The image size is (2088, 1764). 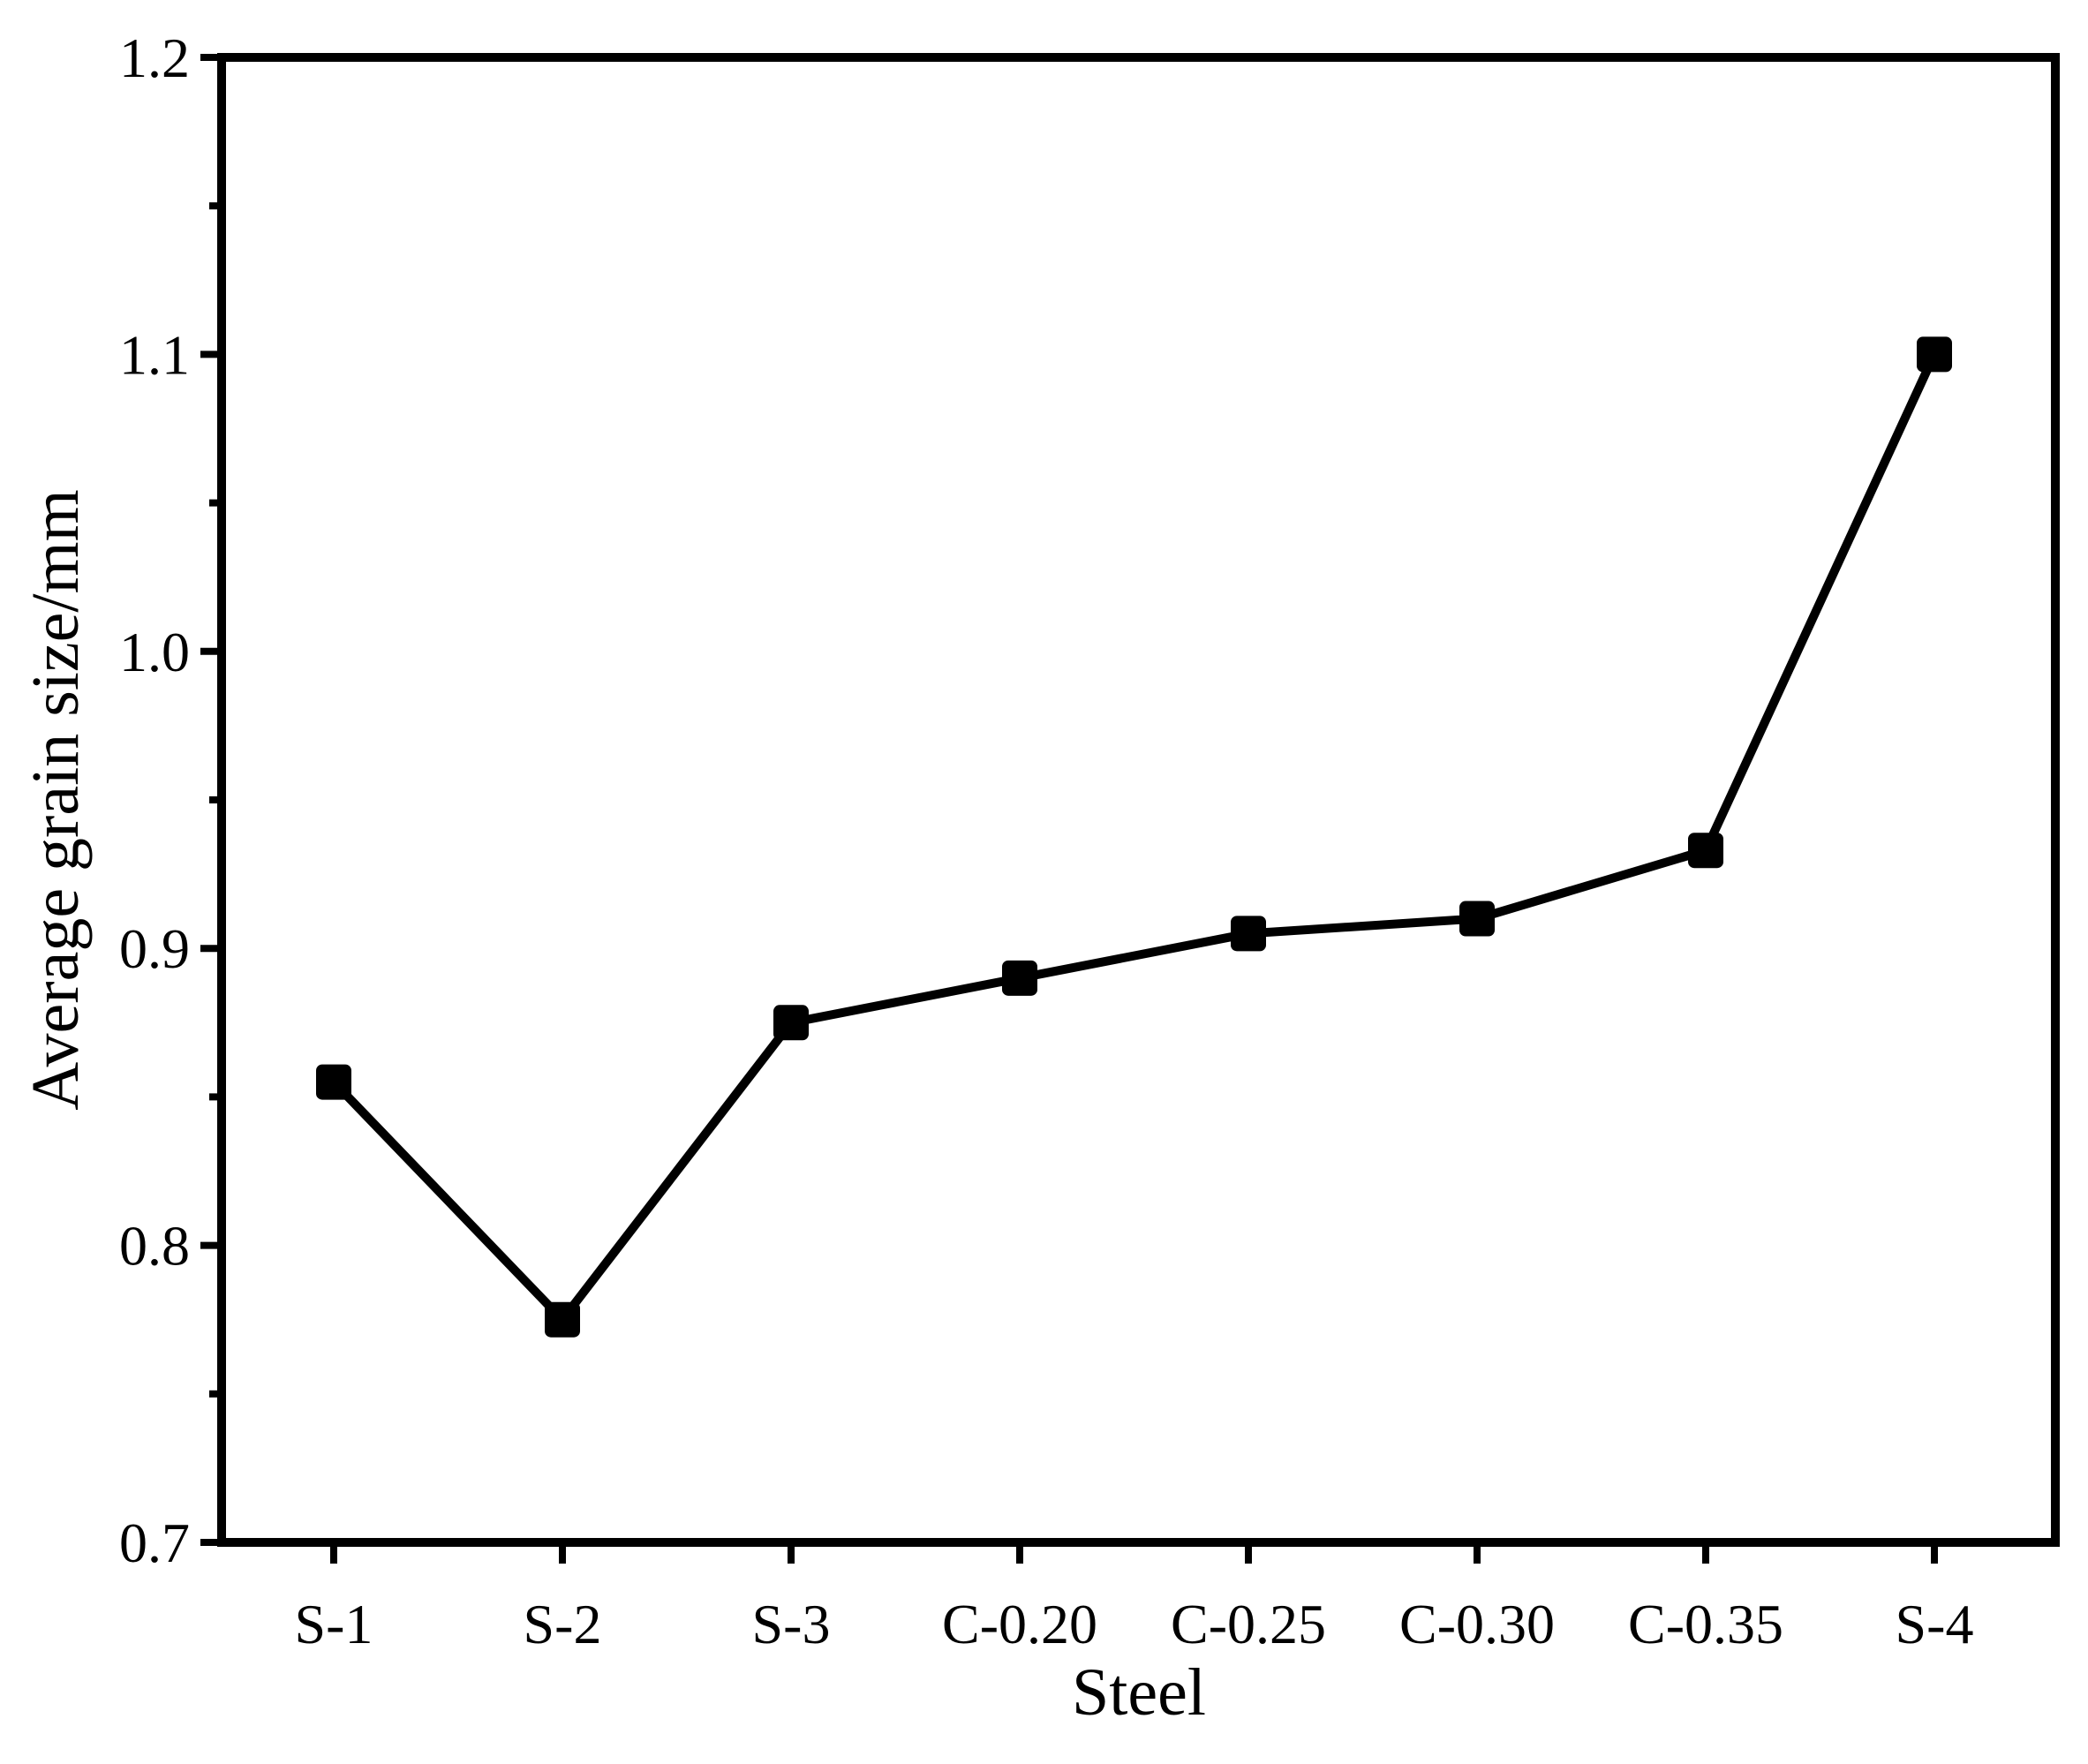 I want to click on x-tick-label: S-1, so click(x=334, y=1624).